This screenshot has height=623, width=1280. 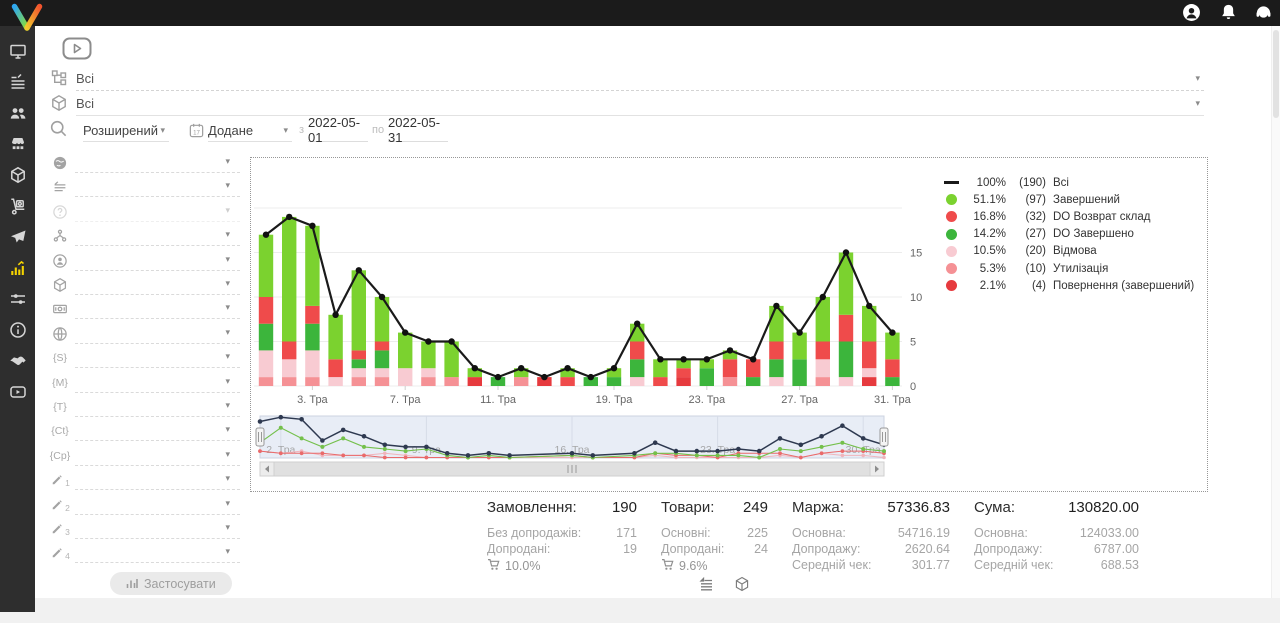 I want to click on bottom-strip, so click(x=640, y=610).